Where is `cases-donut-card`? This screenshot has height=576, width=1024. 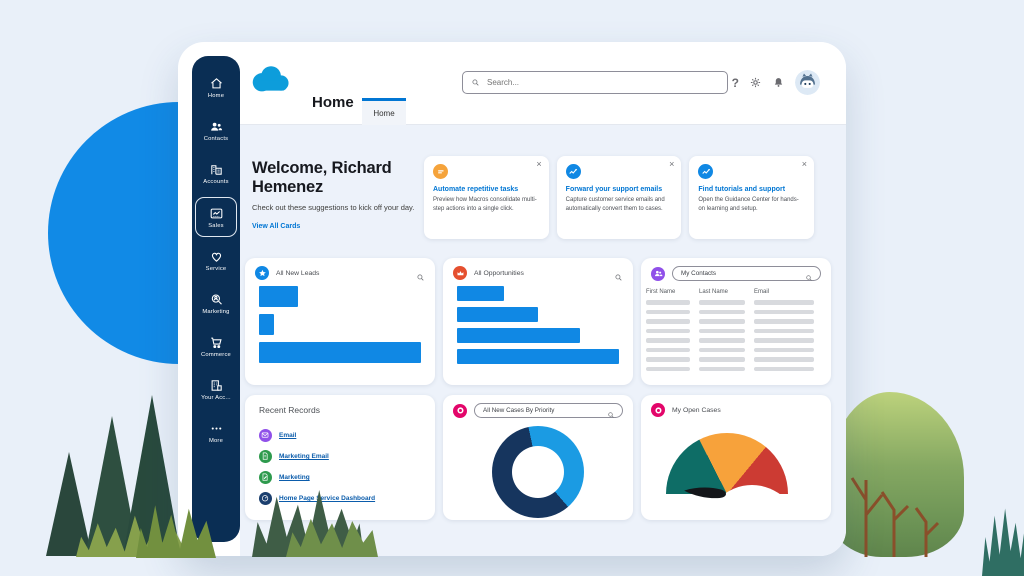
cases-donut-card is located at coordinates (538, 457).